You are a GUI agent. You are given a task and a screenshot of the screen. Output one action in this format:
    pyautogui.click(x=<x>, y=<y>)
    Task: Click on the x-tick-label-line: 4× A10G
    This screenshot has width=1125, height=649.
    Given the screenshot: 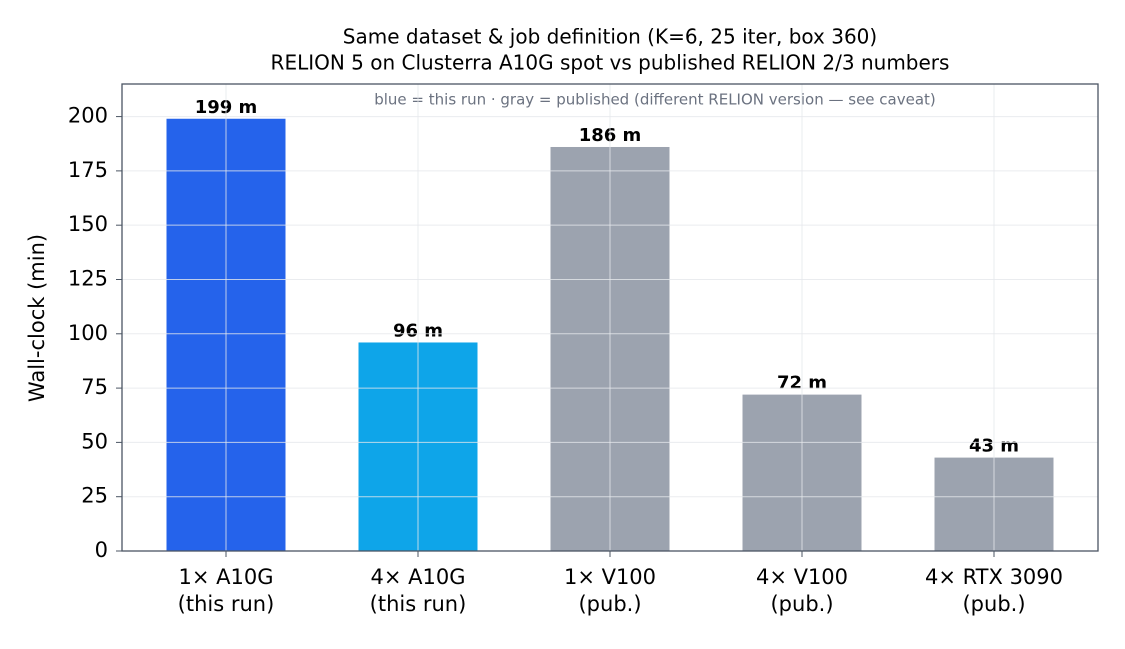 What is the action you would take?
    pyautogui.click(x=418, y=577)
    